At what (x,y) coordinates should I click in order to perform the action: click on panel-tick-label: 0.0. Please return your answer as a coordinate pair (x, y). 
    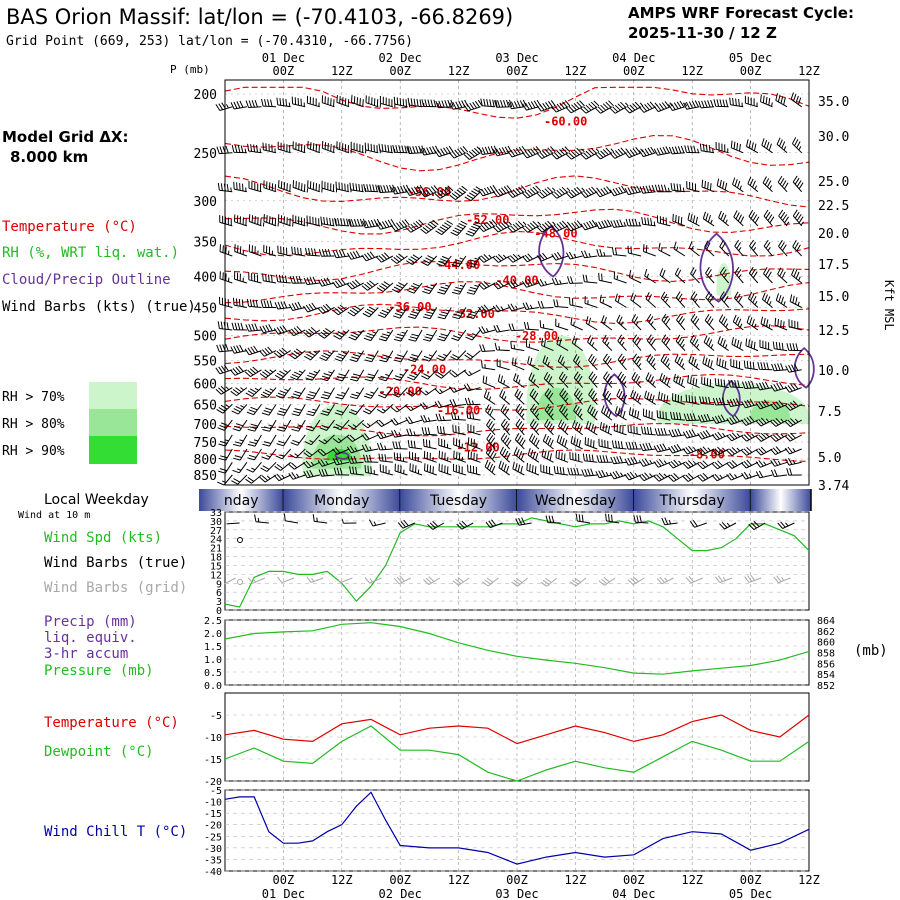
    Looking at the image, I should click on (213, 686).